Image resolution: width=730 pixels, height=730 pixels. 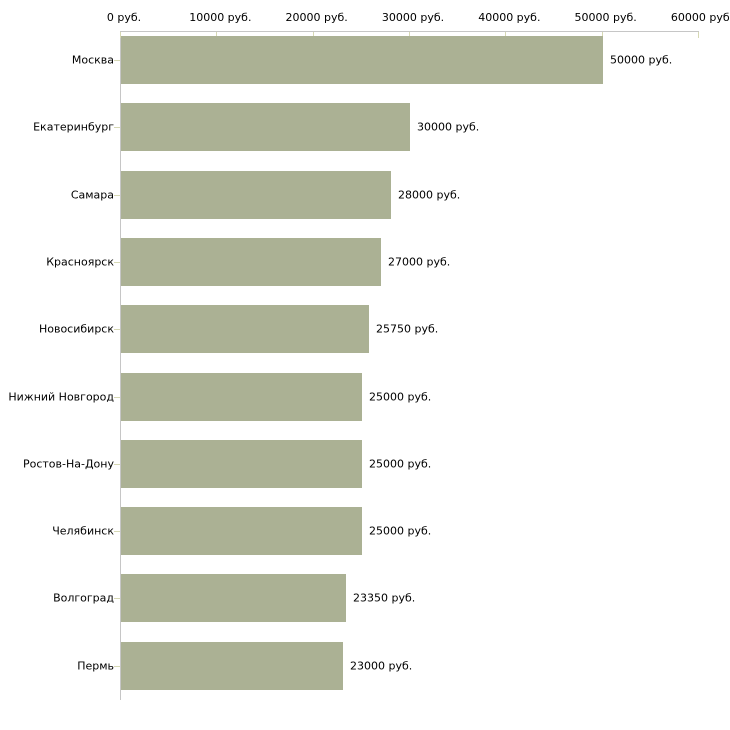 What do you see at coordinates (641, 60) in the screenshot?
I see `value-label: 50000 руб.` at bounding box center [641, 60].